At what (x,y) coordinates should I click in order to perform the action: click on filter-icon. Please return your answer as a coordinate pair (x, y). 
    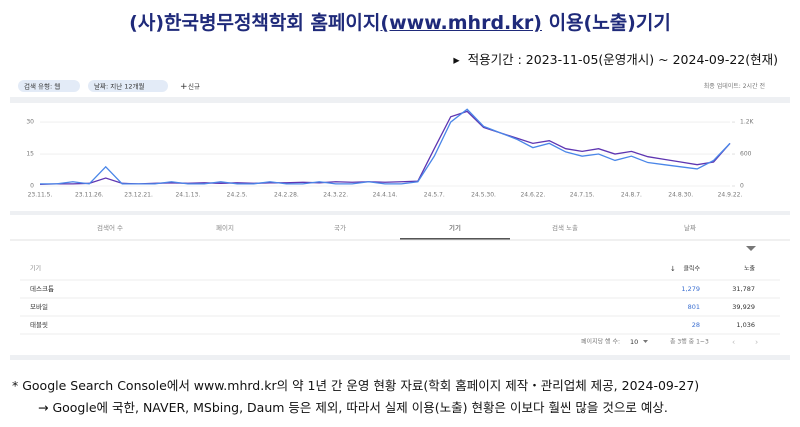
    Looking at the image, I should click on (751, 248).